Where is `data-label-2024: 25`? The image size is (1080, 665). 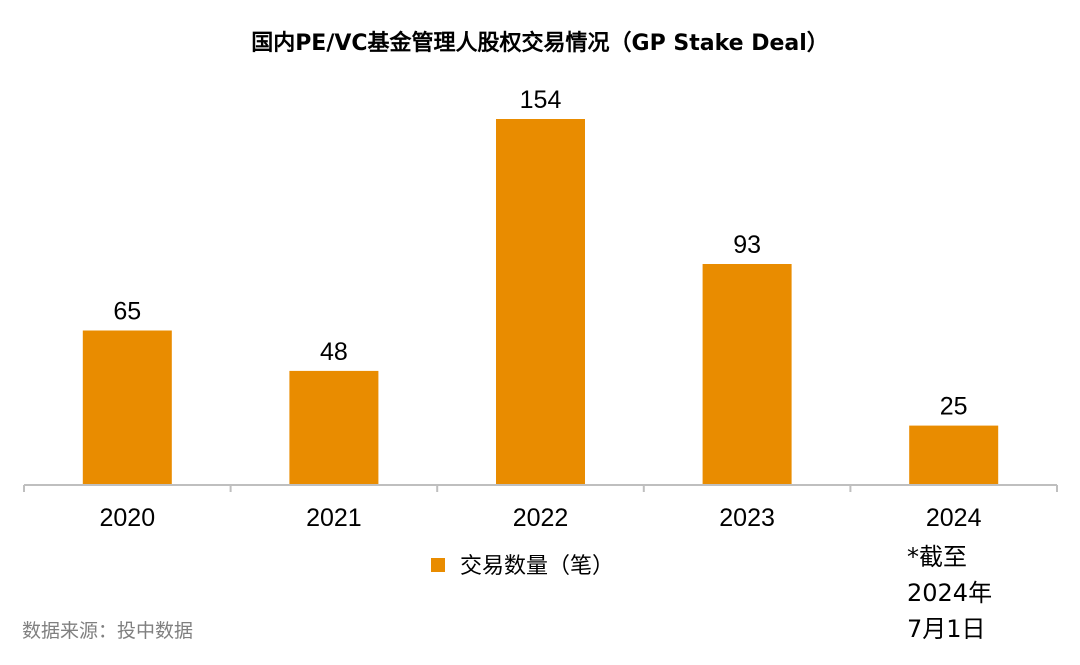
data-label-2024: 25 is located at coordinates (954, 407).